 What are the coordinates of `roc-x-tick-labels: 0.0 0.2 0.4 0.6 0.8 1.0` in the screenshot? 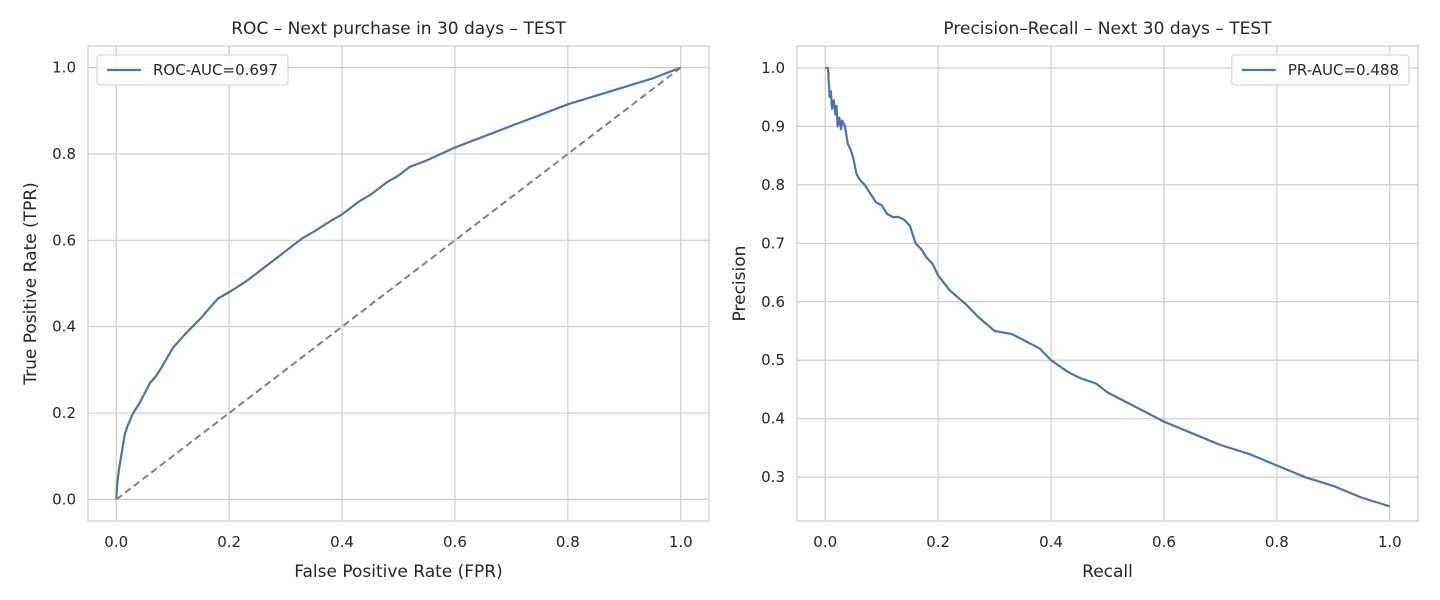 It's located at (398, 542).